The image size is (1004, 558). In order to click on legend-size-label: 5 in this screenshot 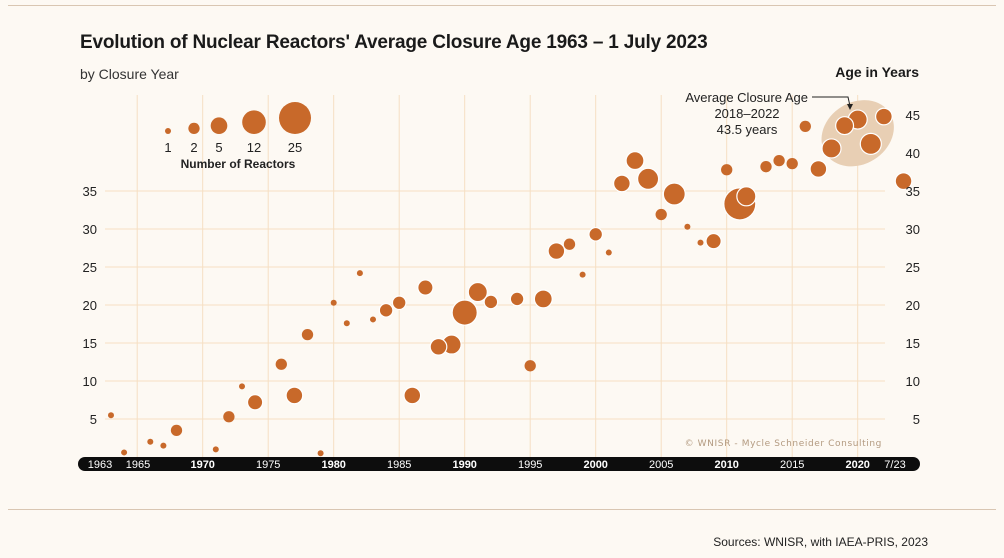, I will do `click(218, 147)`.